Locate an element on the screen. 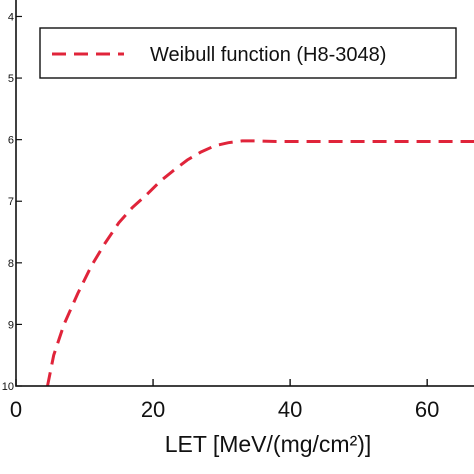  x-axis-ticks: 0 20 40 60 is located at coordinates (224, 400).